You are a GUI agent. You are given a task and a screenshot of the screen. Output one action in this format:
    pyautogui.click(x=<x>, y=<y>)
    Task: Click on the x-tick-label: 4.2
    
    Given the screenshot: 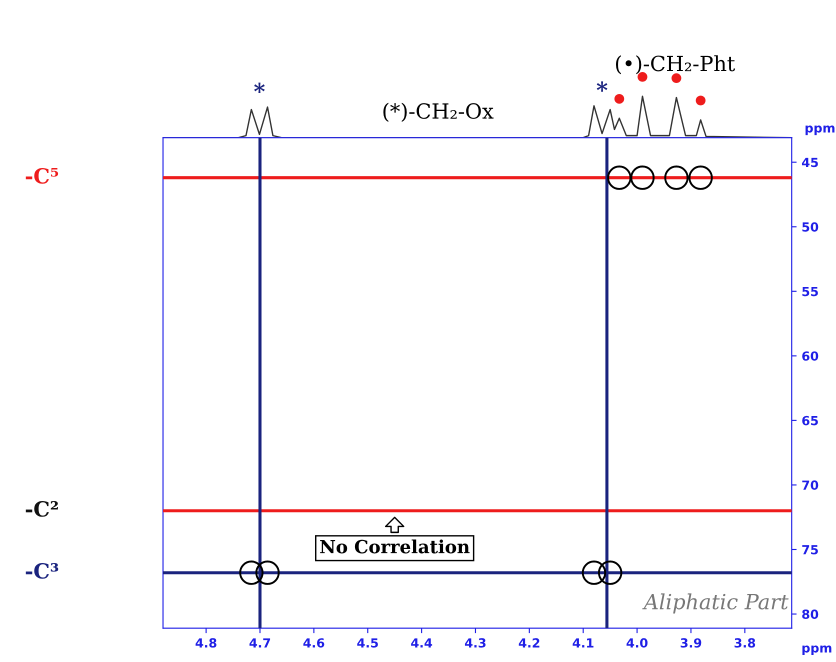 What is the action you would take?
    pyautogui.click(x=529, y=643)
    